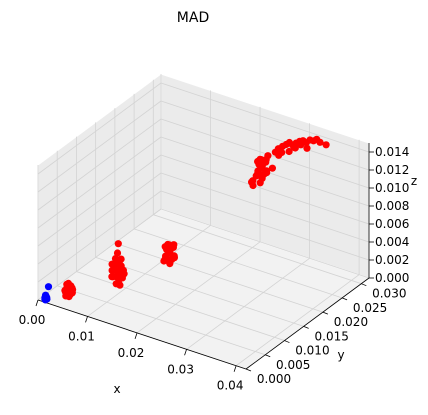 The image size is (428, 415). What do you see at coordinates (392, 152) in the screenshot?
I see `z-tick-label: 0.014` at bounding box center [392, 152].